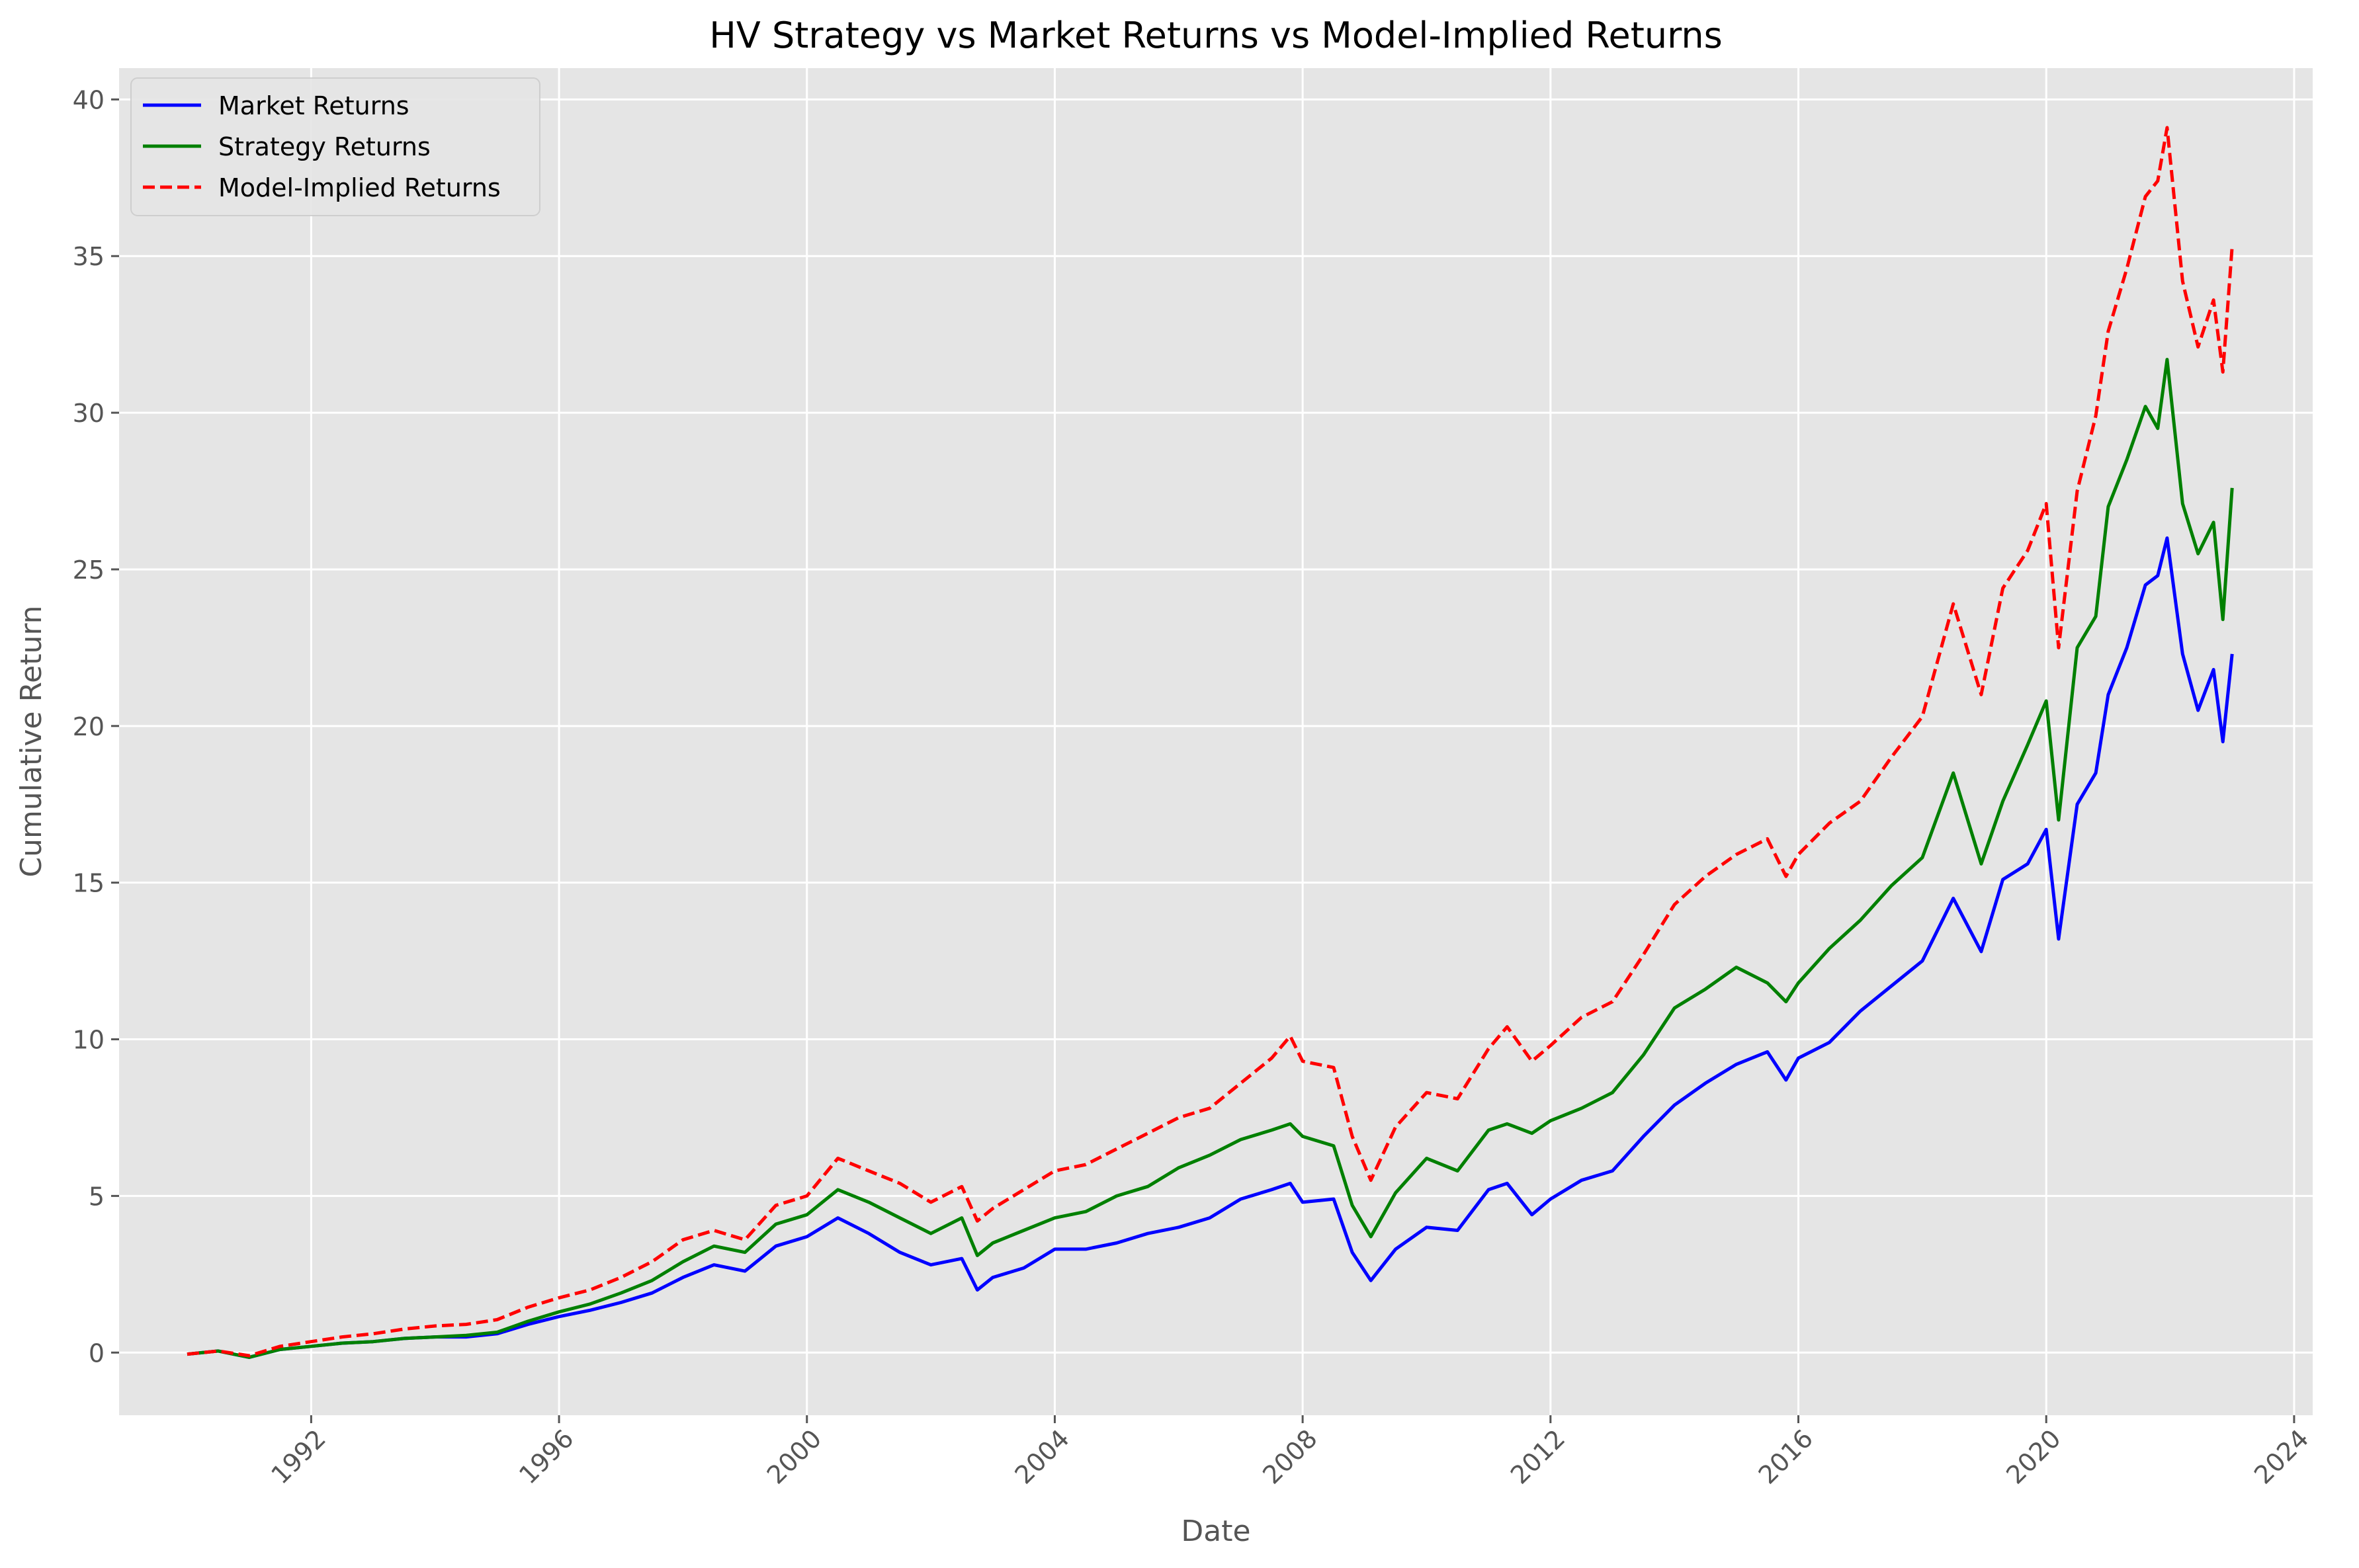 The width and height of the screenshot is (2359, 1568). What do you see at coordinates (89, 726) in the screenshot?
I see `y-tick-label-20: 20` at bounding box center [89, 726].